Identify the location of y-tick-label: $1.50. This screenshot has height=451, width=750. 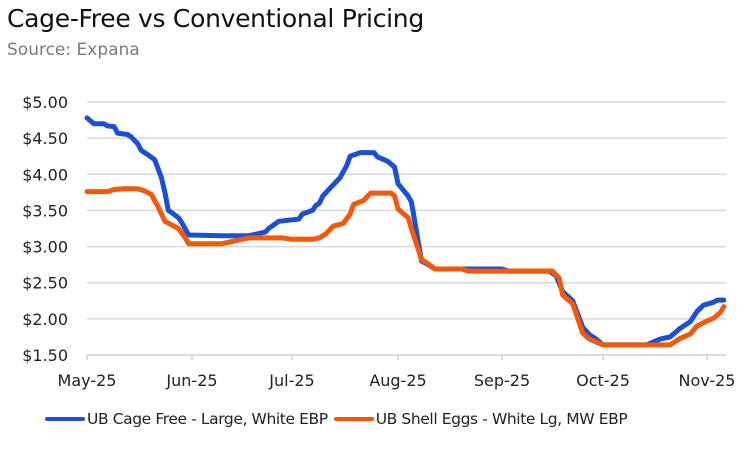
(45, 355).